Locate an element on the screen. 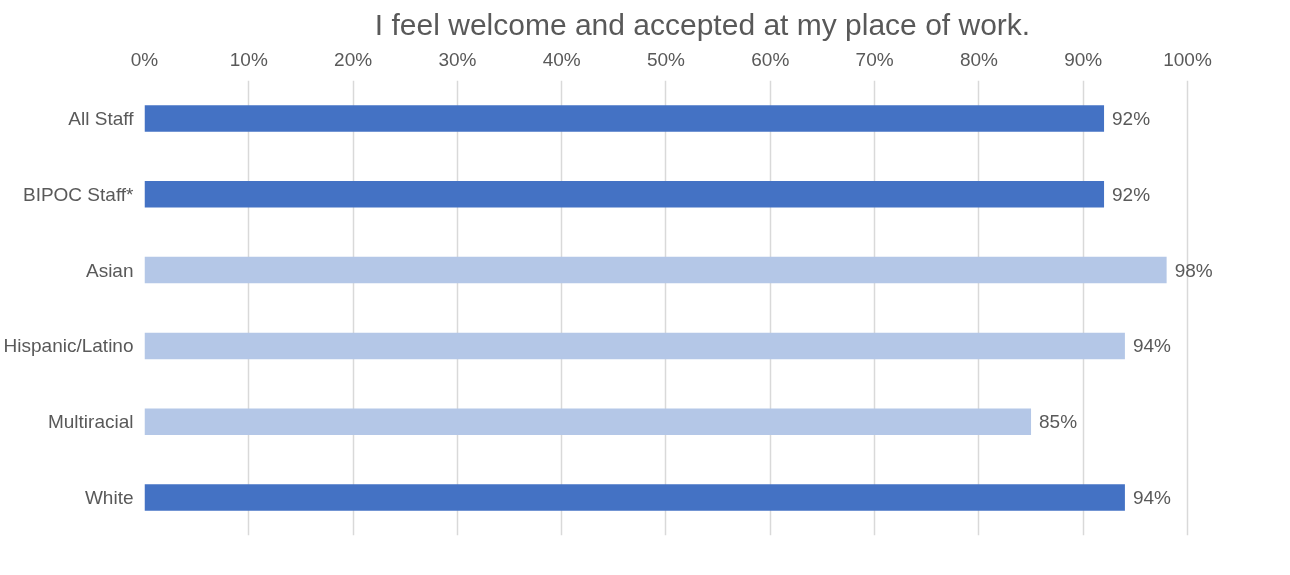 This screenshot has width=1290, height=575. chart-title: I feel welcome and accepted at my place of work. is located at coordinates (702, 24).